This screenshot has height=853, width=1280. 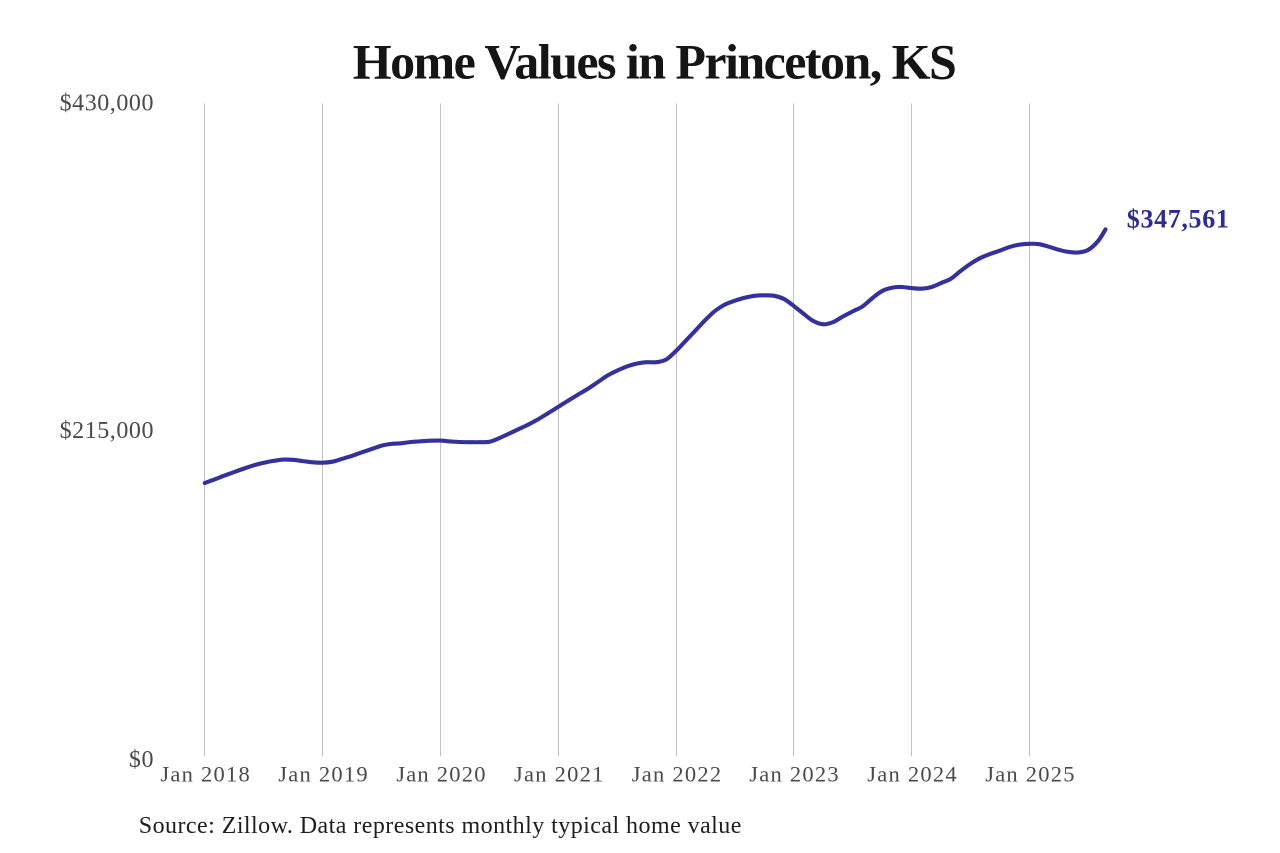 What do you see at coordinates (559, 774) in the screenshot?
I see `svg-text: Jan 2021` at bounding box center [559, 774].